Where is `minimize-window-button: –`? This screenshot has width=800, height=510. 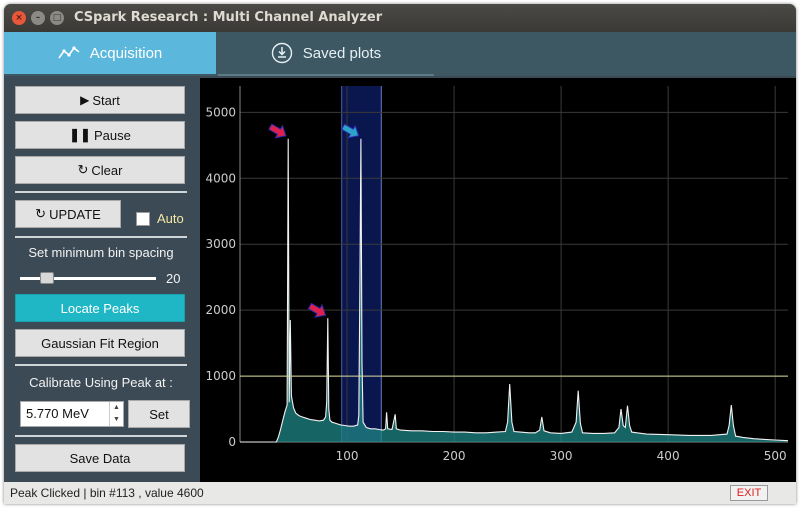 minimize-window-button: – is located at coordinates (38, 18).